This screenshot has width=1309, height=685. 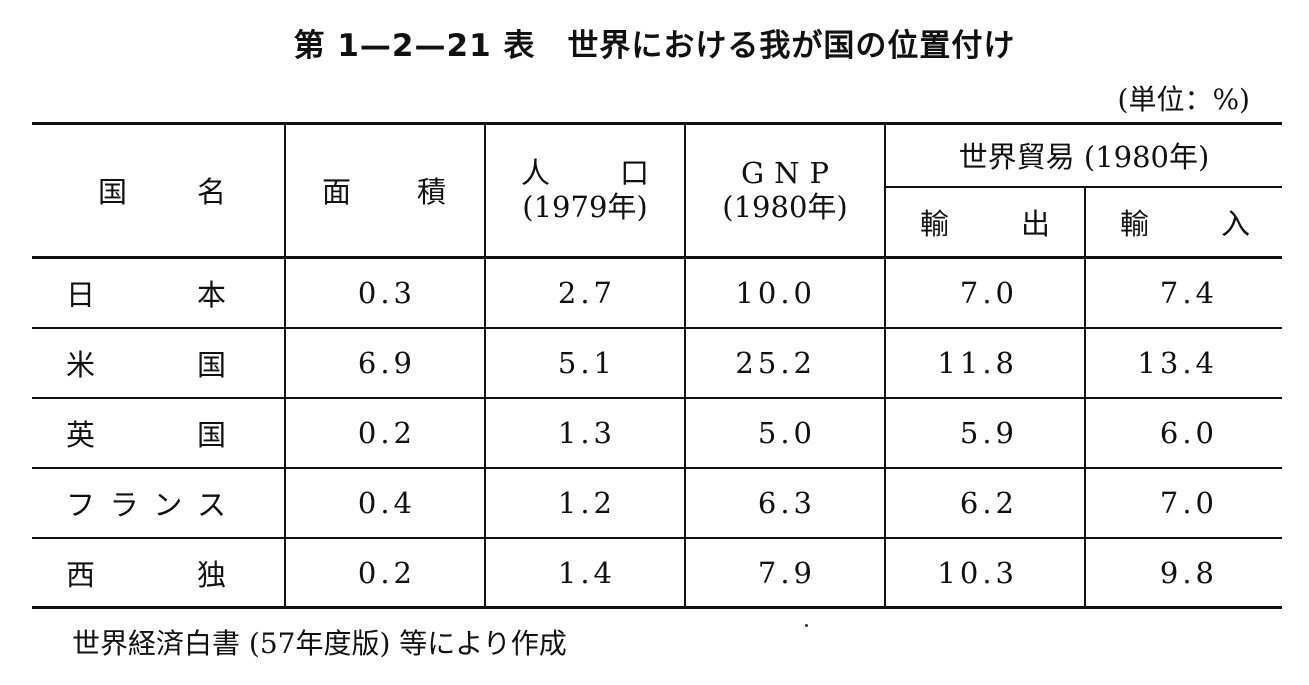 What do you see at coordinates (386, 363) in the screenshot?
I see `row-area: 6.9` at bounding box center [386, 363].